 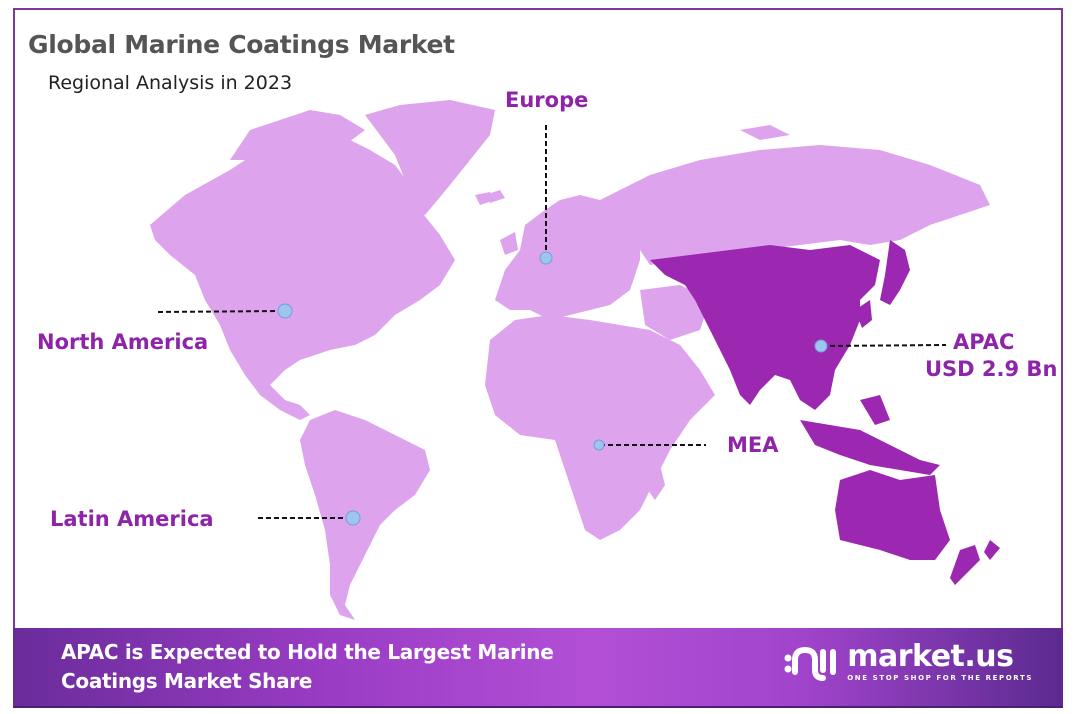 I want to click on logo-mark-icon, so click(x=810, y=663).